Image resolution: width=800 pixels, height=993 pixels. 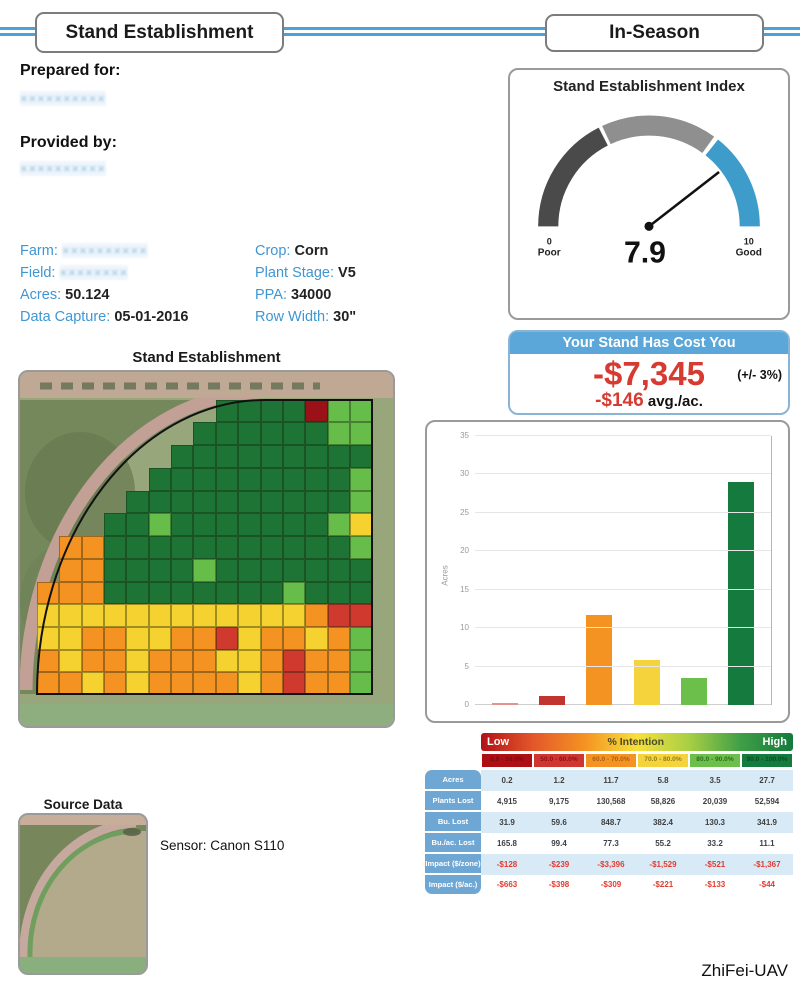 What do you see at coordinates (87, 295) in the screenshot?
I see `acres-value: 50.124` at bounding box center [87, 295].